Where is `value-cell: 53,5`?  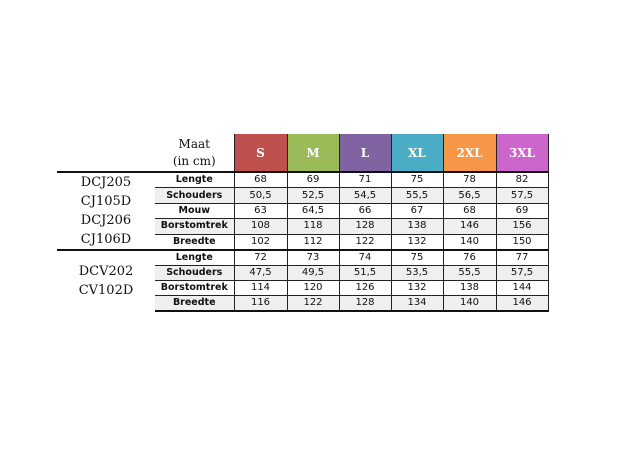 value-cell: 53,5 is located at coordinates (416, 273).